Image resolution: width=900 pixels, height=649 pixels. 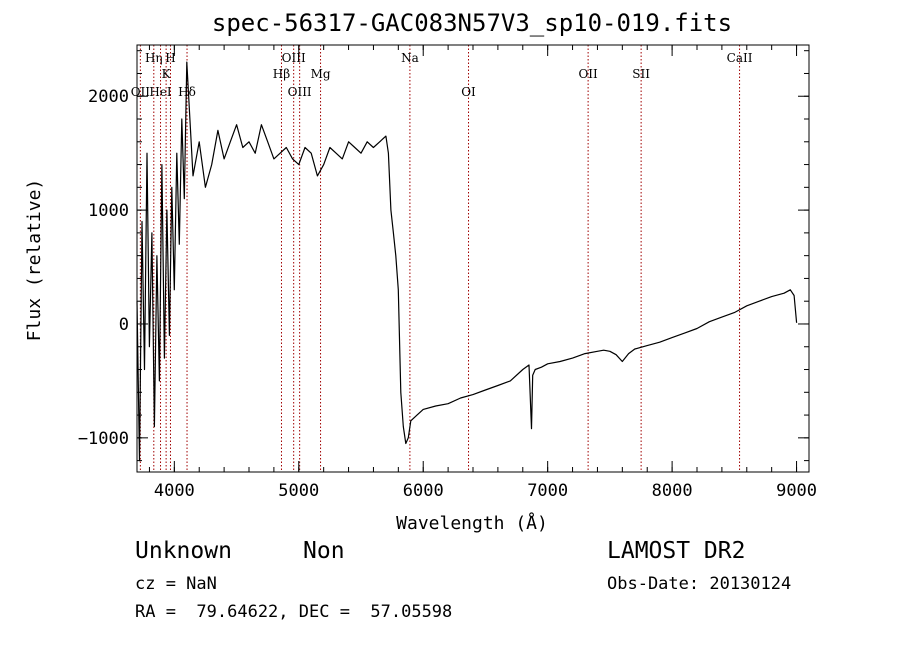 What do you see at coordinates (154, 58) in the screenshot?
I see `spectral-line-label: Hη` at bounding box center [154, 58].